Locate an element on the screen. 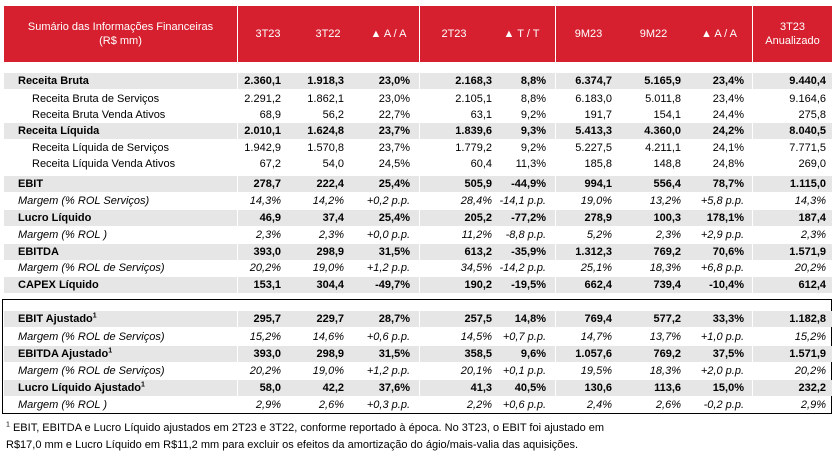 The image size is (835, 459). header-group-qoq: 2T23 ▲ T / T is located at coordinates (487, 34).